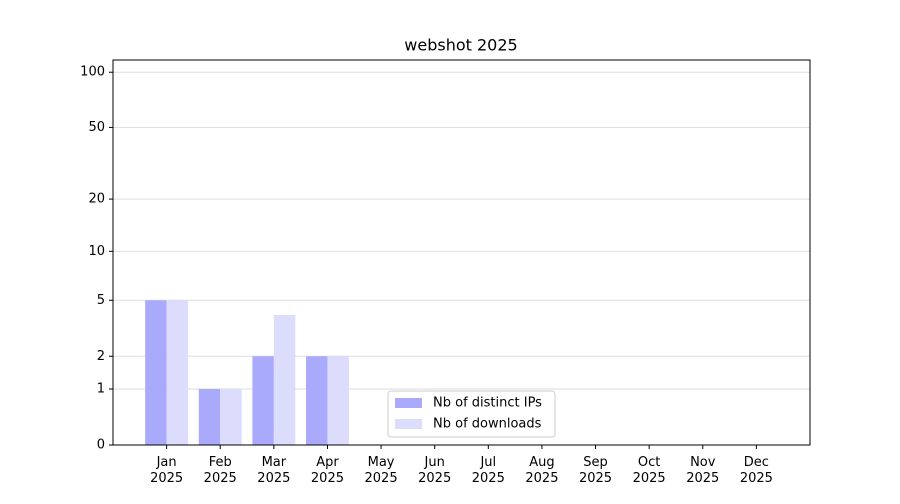 The image size is (900, 504). Describe the element at coordinates (96, 199) in the screenshot. I see `y-tick-label: 20` at that location.